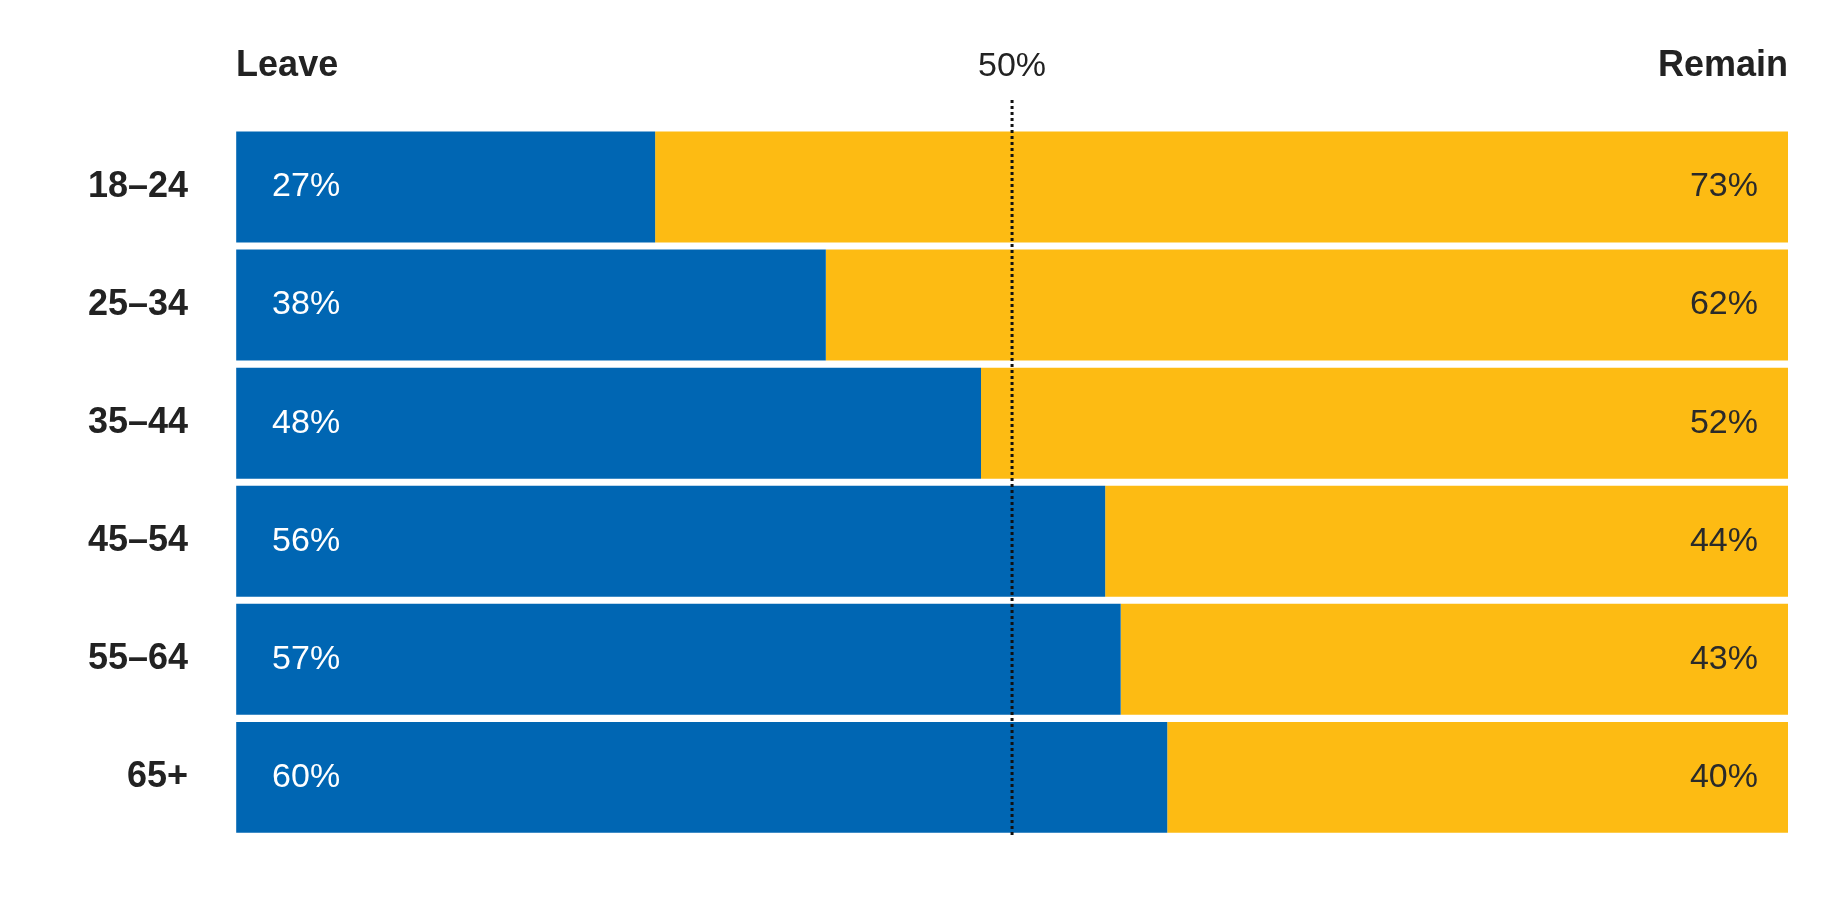 This screenshot has height=909, width=1828. What do you see at coordinates (1723, 302) in the screenshot?
I see `data-label: 62%` at bounding box center [1723, 302].